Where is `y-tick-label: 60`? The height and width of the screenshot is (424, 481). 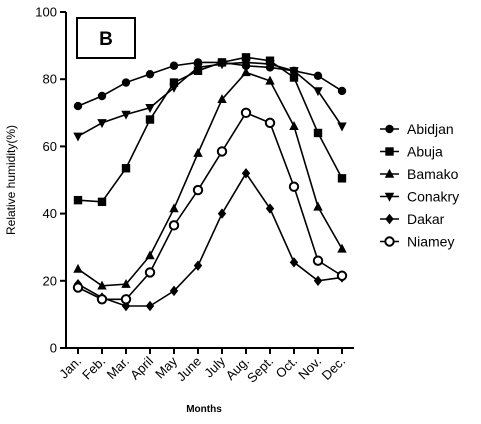
y-tick-label: 60 is located at coordinates (50, 146).